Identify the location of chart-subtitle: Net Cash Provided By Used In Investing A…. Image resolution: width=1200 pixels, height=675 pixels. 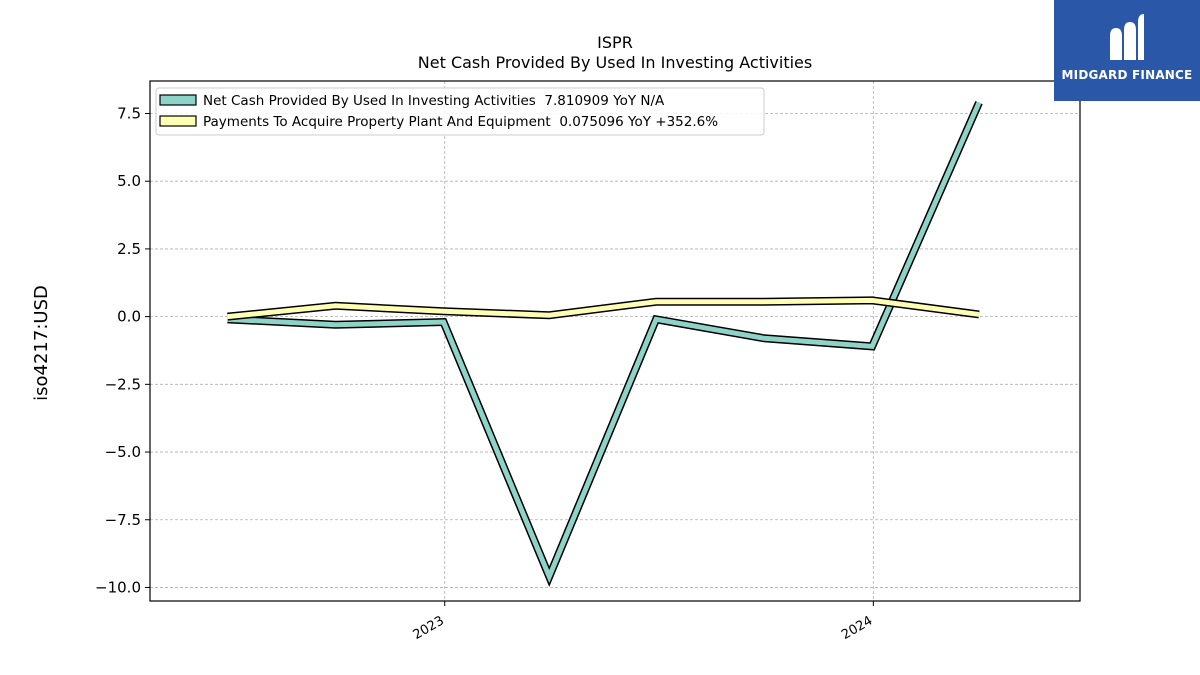
(615, 62).